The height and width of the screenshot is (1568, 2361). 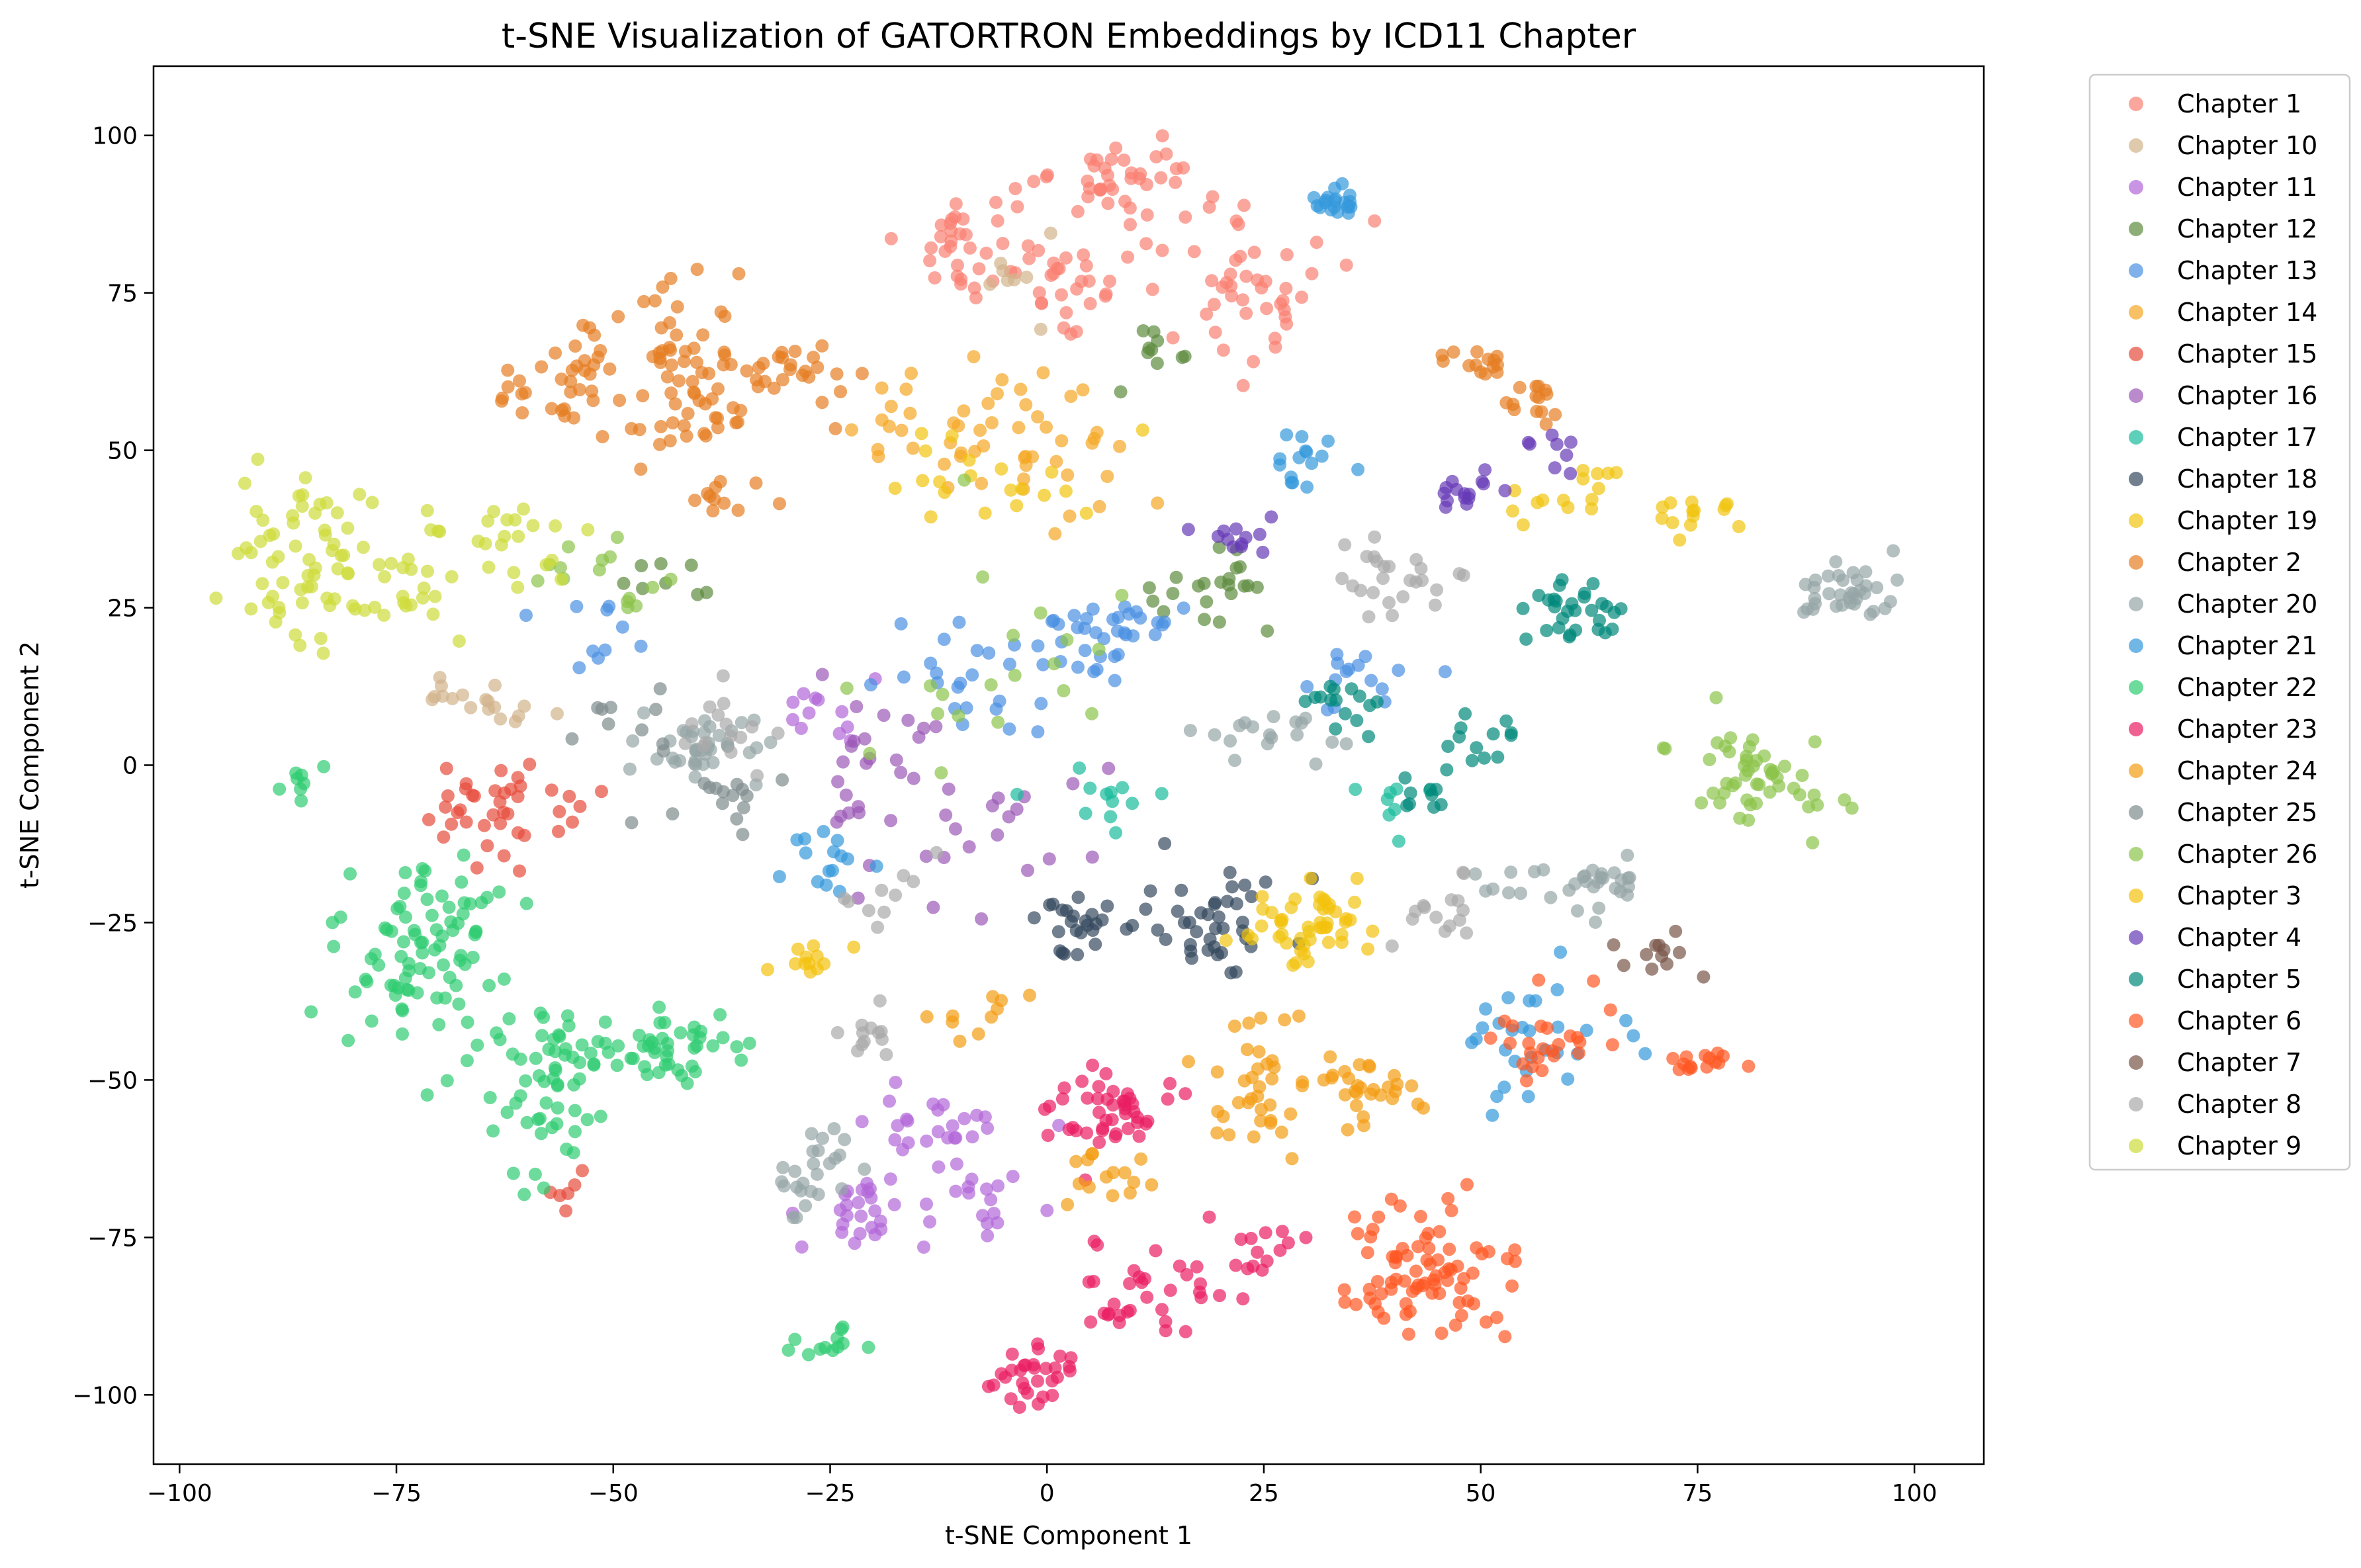 I want to click on legend-item: Chapter 14, so click(x=2223, y=313).